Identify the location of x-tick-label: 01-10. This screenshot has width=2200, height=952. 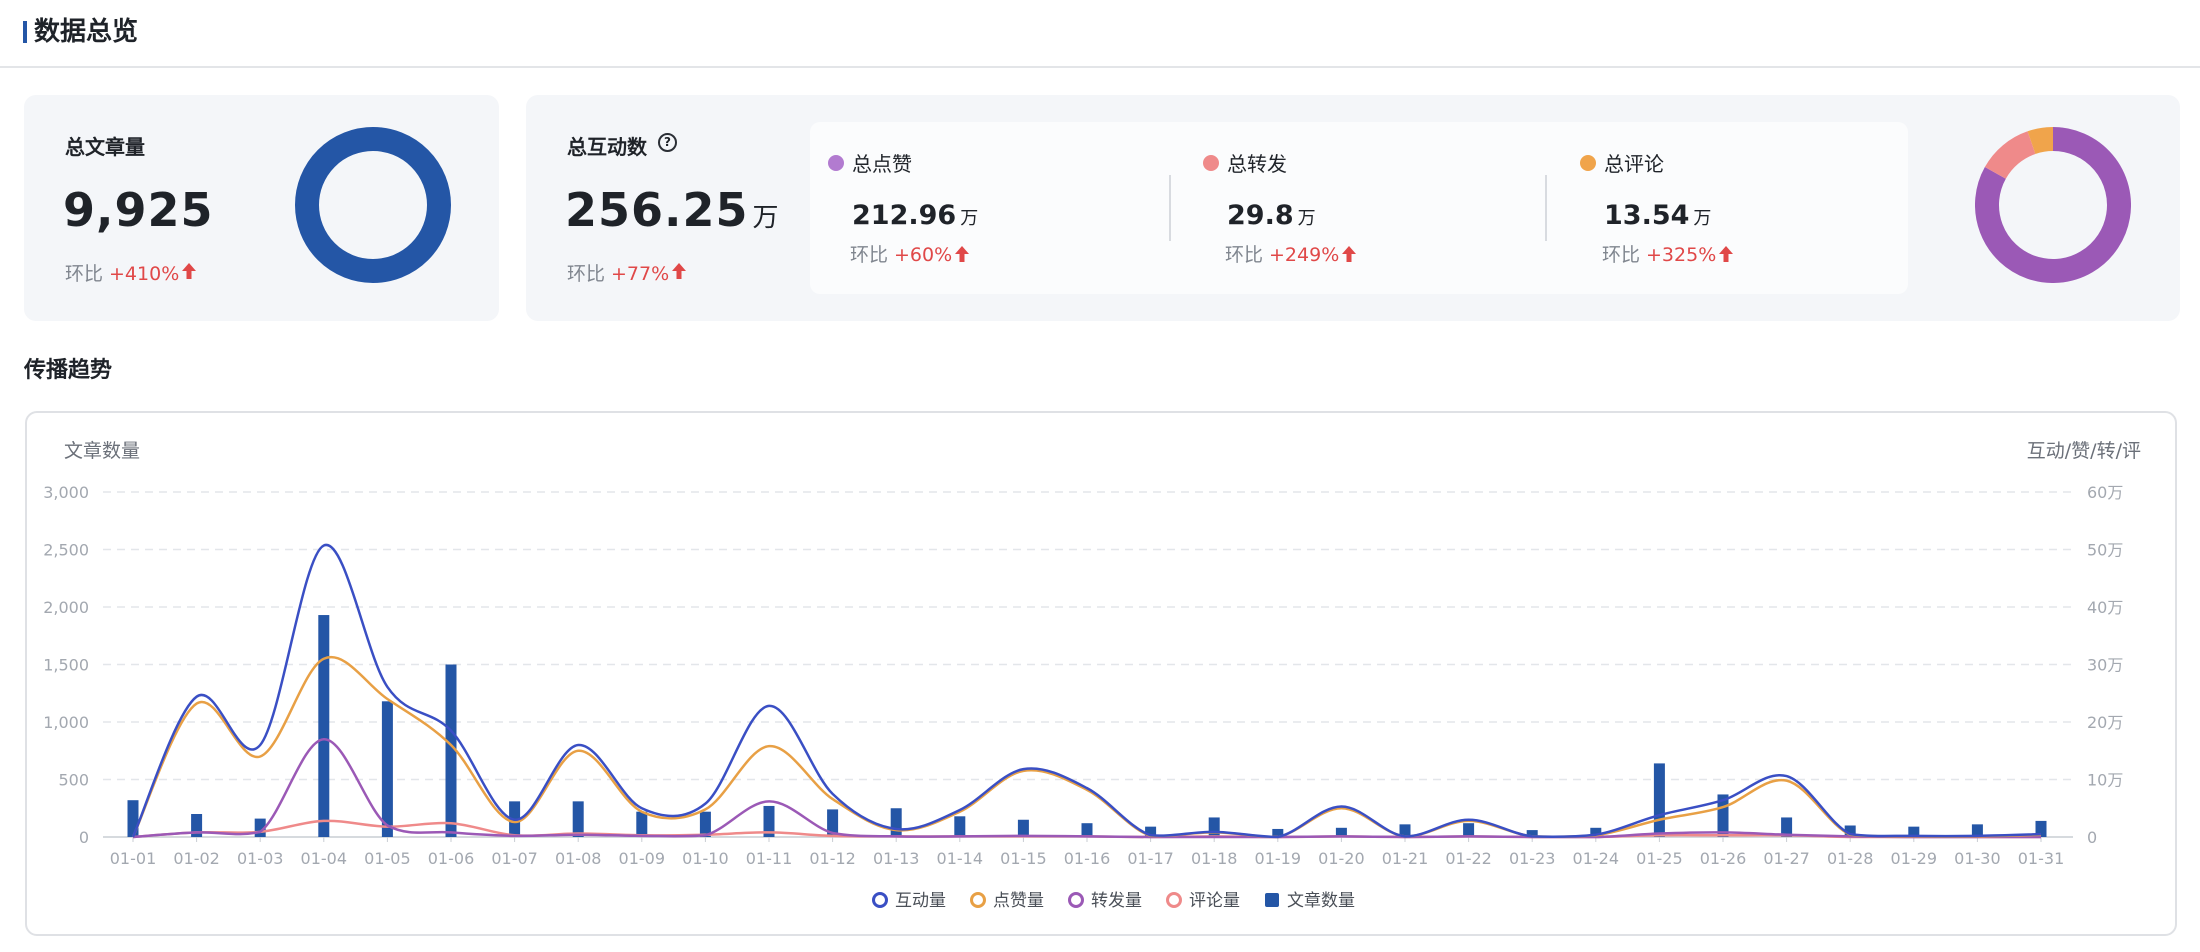
(705, 858).